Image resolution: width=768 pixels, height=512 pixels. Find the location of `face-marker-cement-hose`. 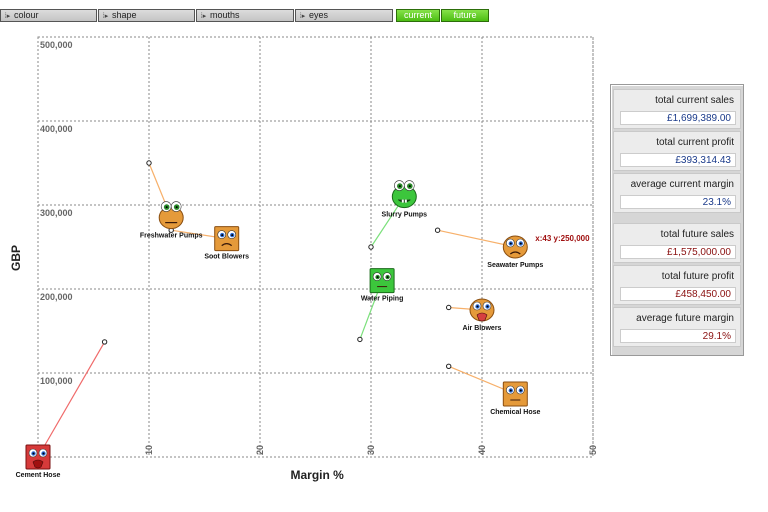

face-marker-cement-hose is located at coordinates (38, 457).